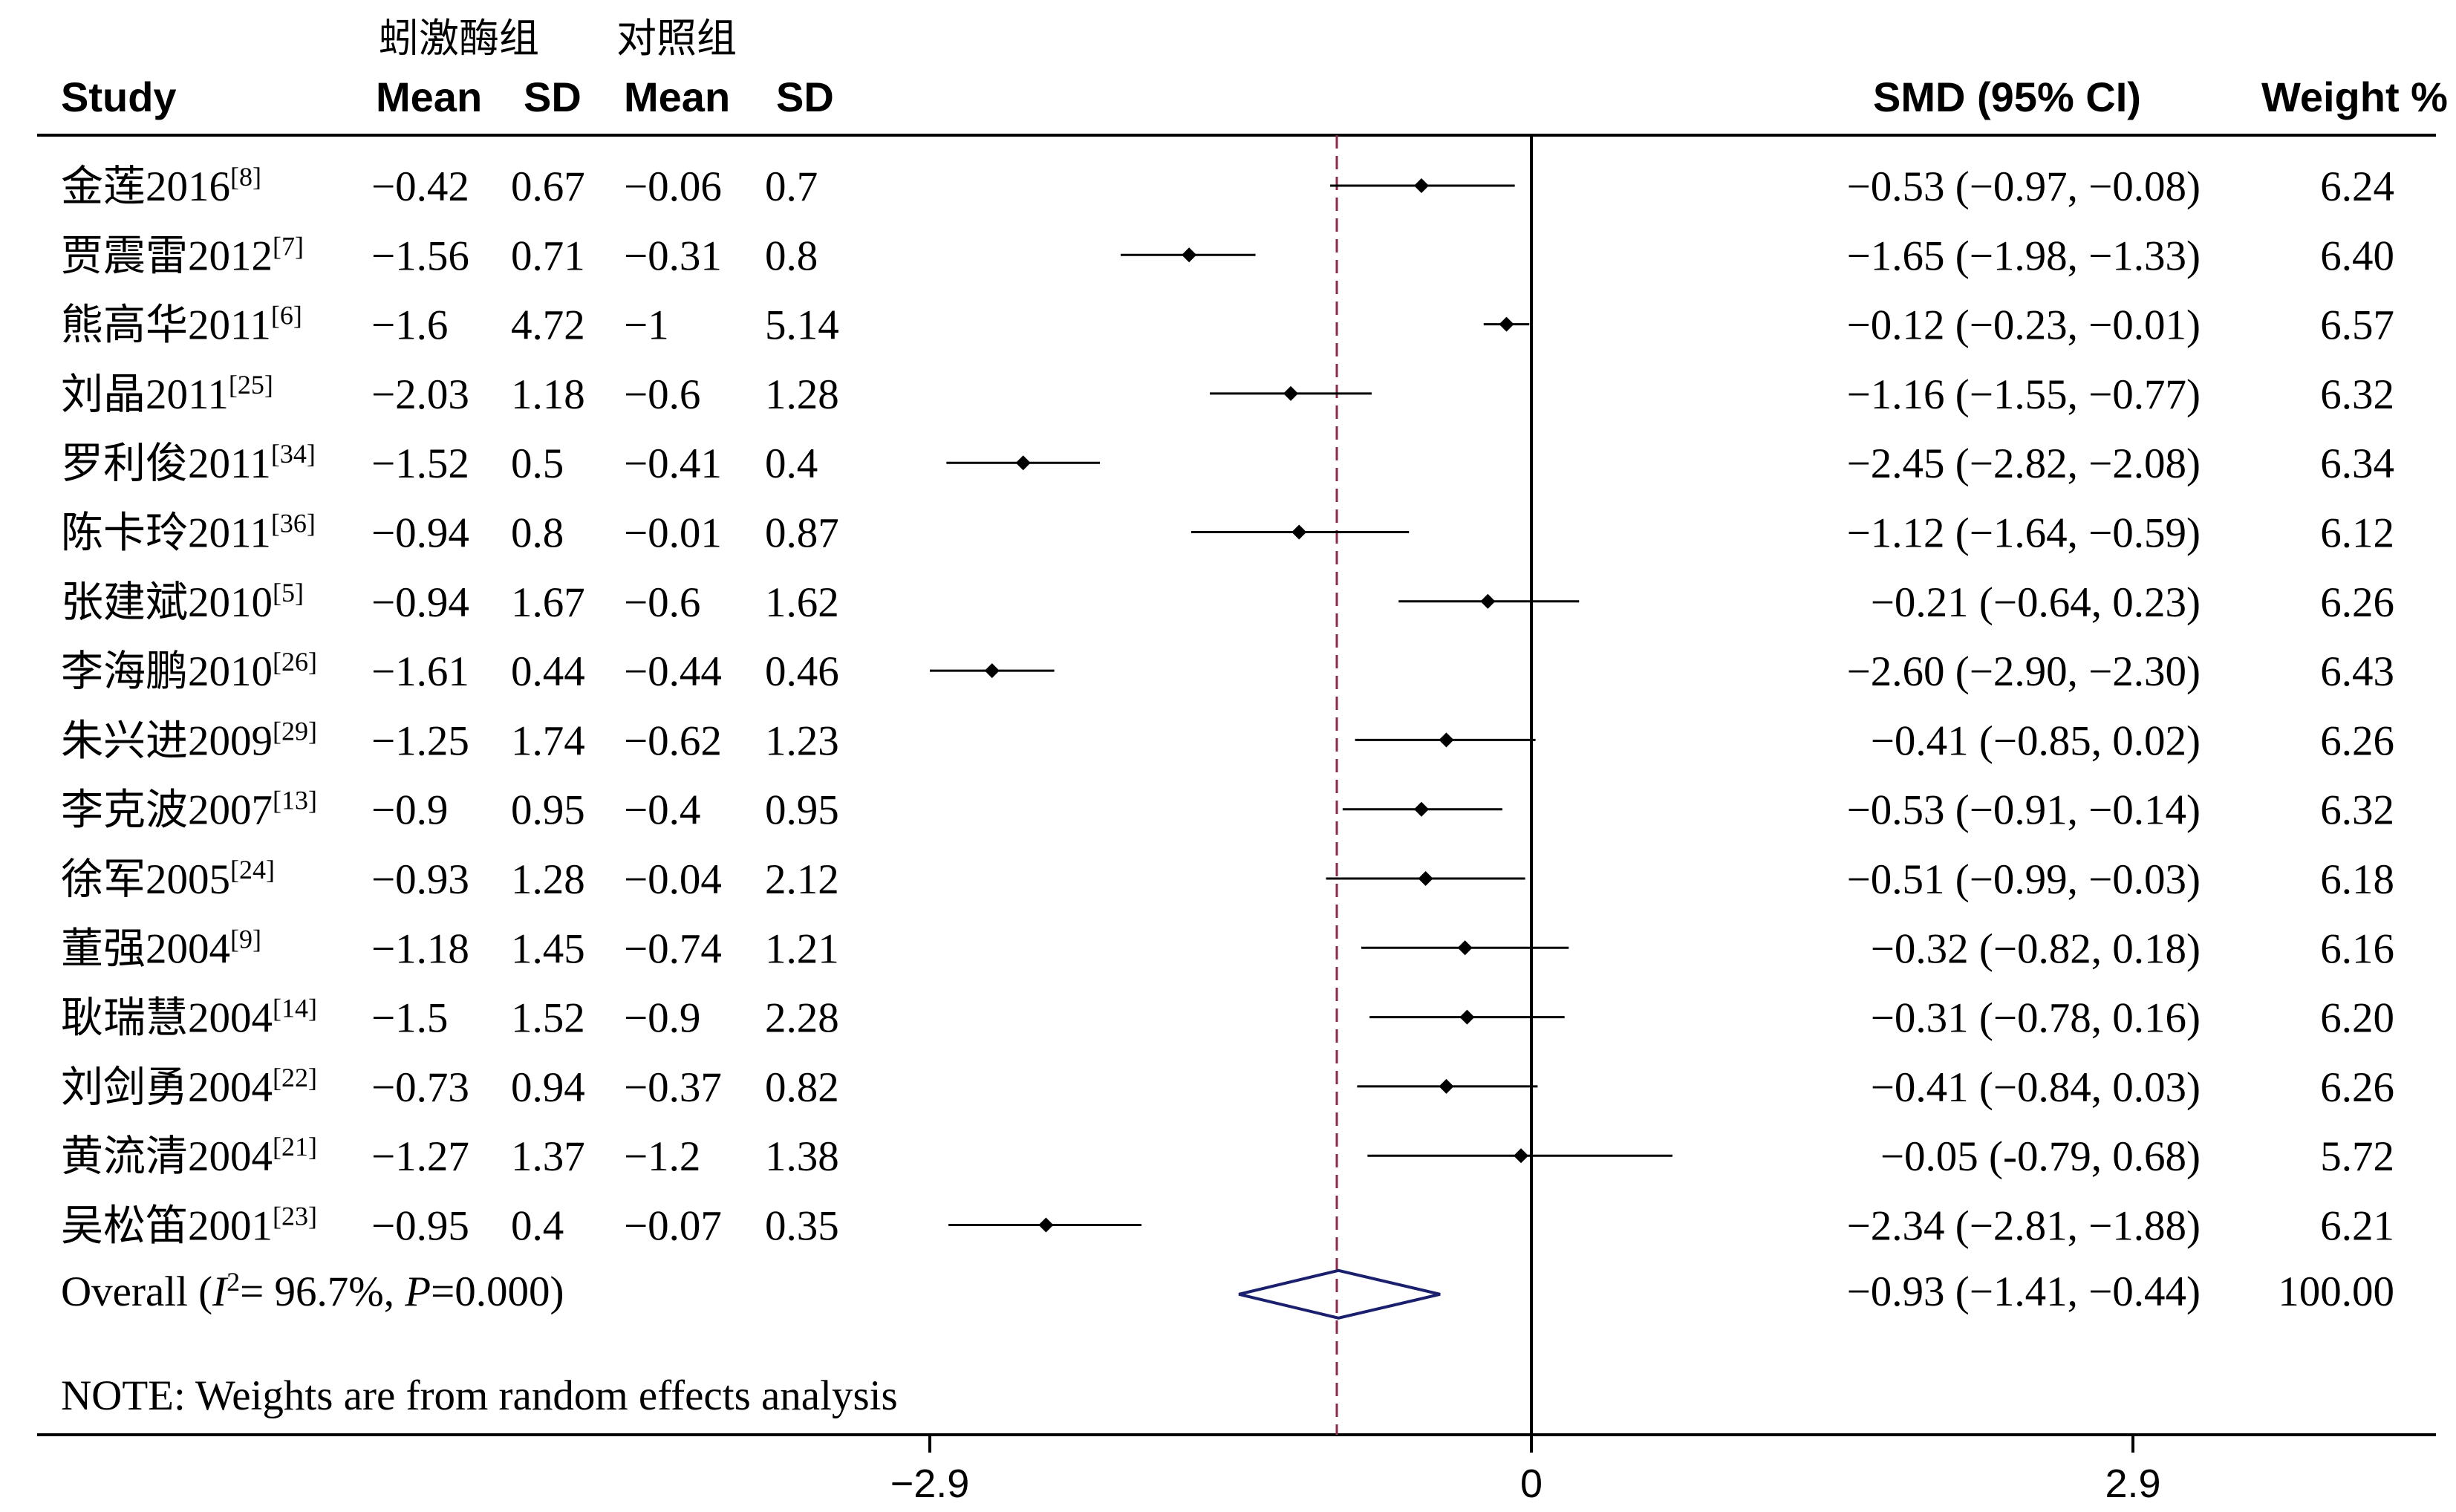 The height and width of the screenshot is (1512, 2456). I want to click on mean1-cell: −0.73, so click(420, 1087).